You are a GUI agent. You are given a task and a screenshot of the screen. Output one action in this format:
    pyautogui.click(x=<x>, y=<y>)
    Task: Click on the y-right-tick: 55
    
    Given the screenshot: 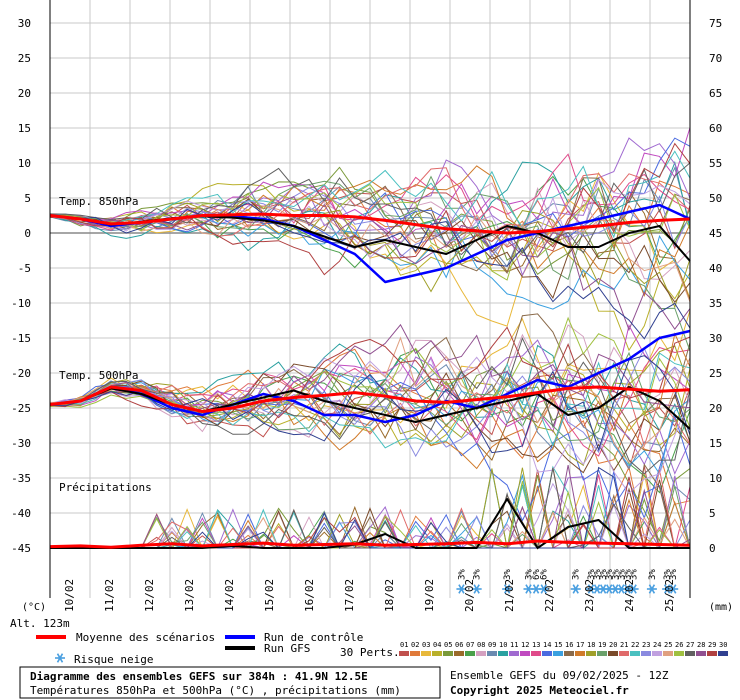 What is the action you would take?
    pyautogui.click(x=715, y=163)
    